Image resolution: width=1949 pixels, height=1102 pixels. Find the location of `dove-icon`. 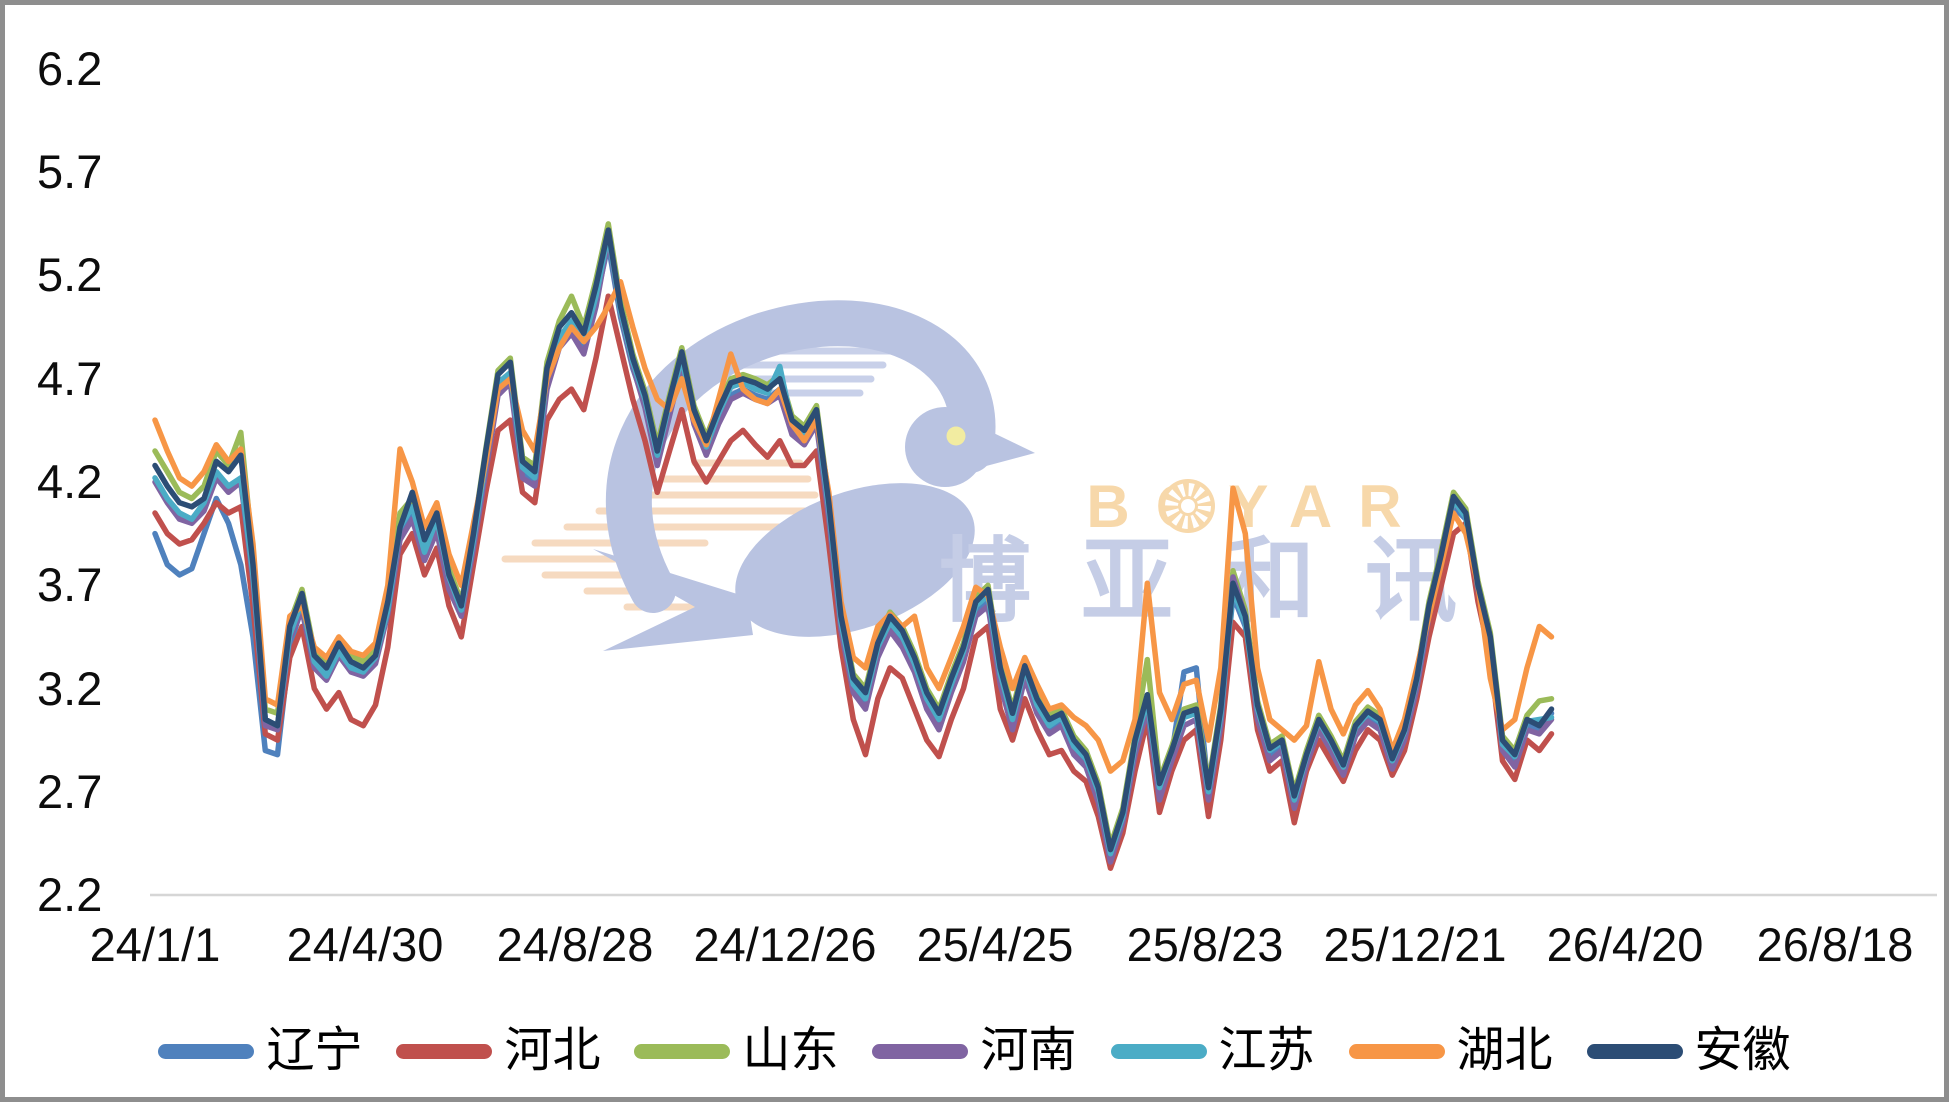

dove-icon is located at coordinates (814, 475).